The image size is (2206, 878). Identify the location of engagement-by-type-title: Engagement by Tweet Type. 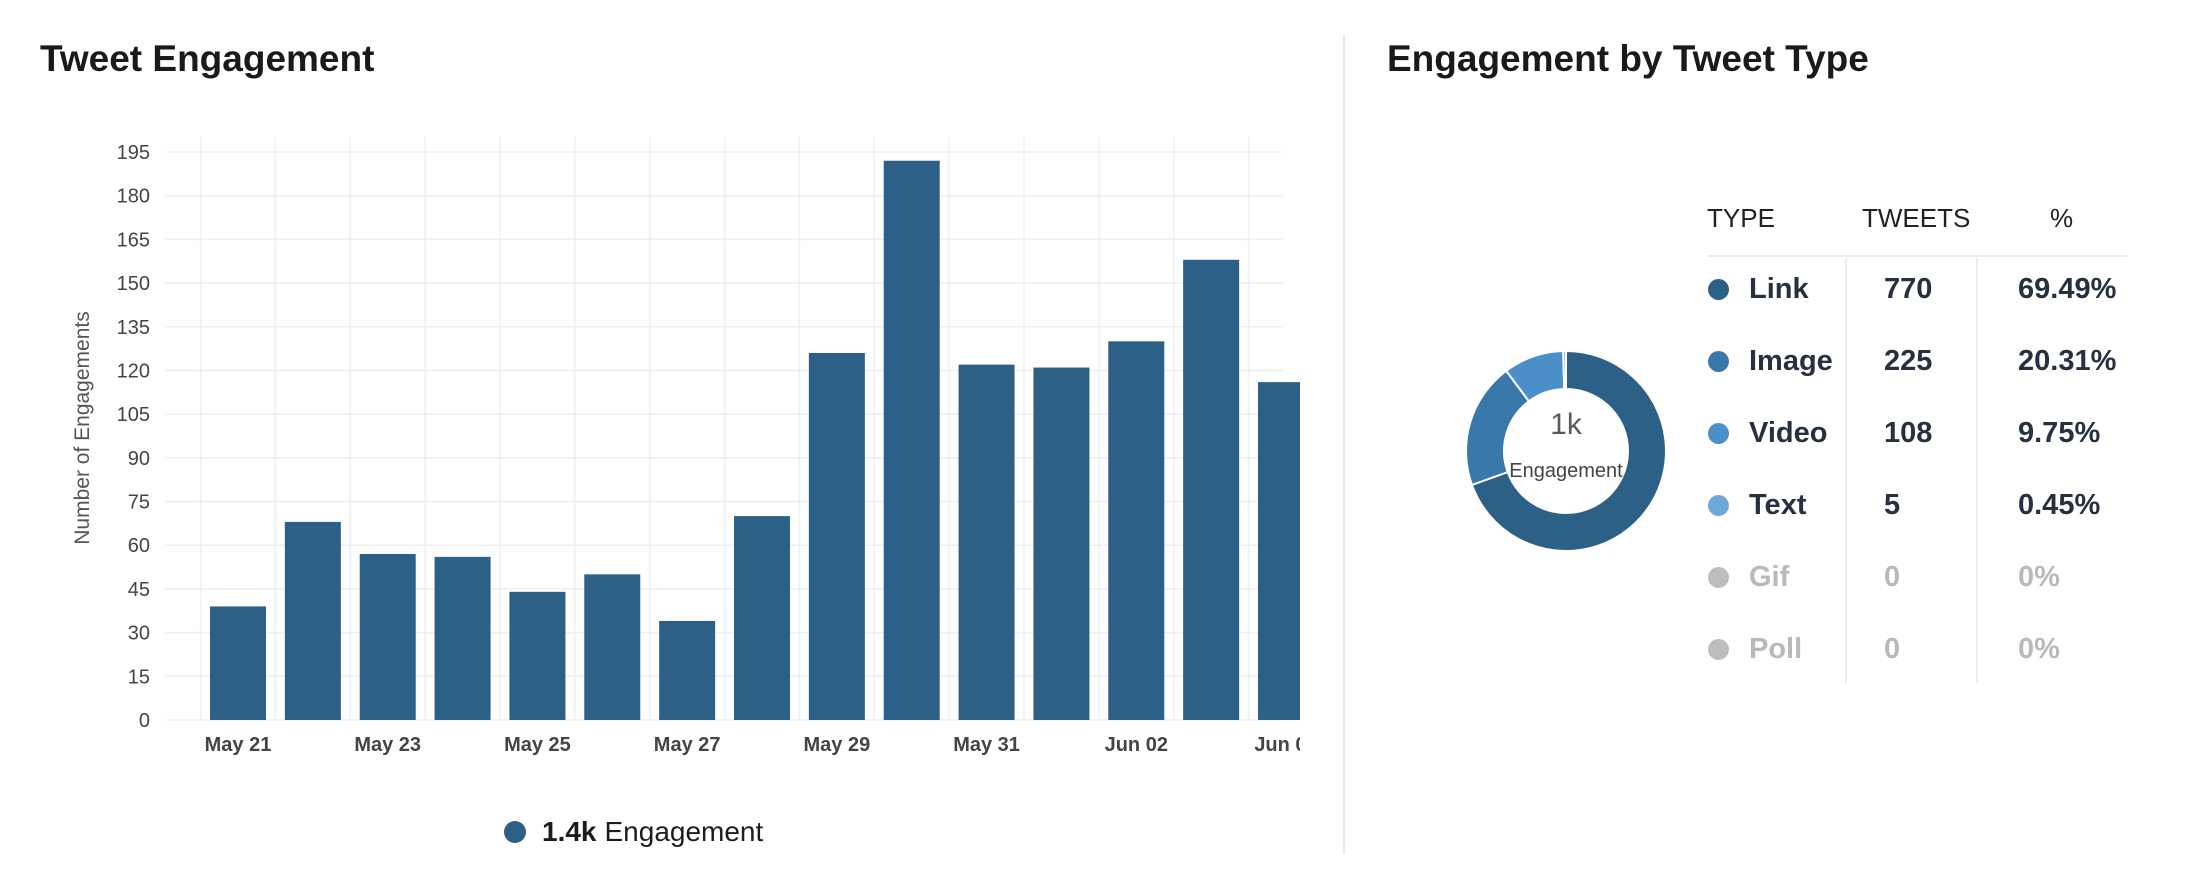
(1628, 58).